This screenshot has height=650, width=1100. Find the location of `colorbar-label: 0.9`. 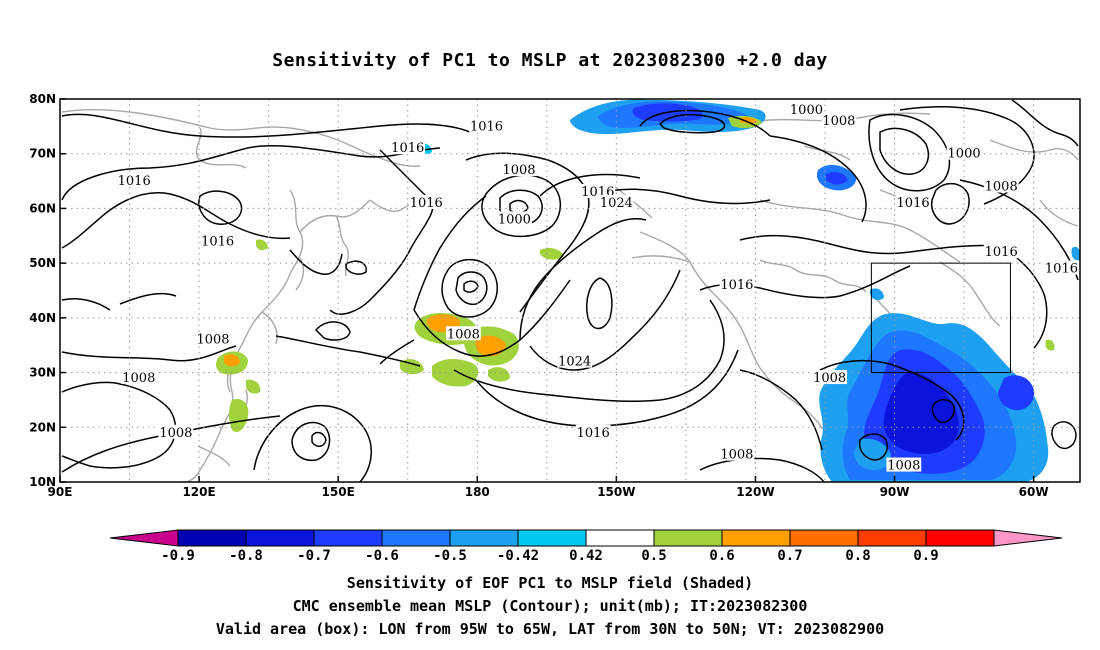

colorbar-label: 0.9 is located at coordinates (925, 556).